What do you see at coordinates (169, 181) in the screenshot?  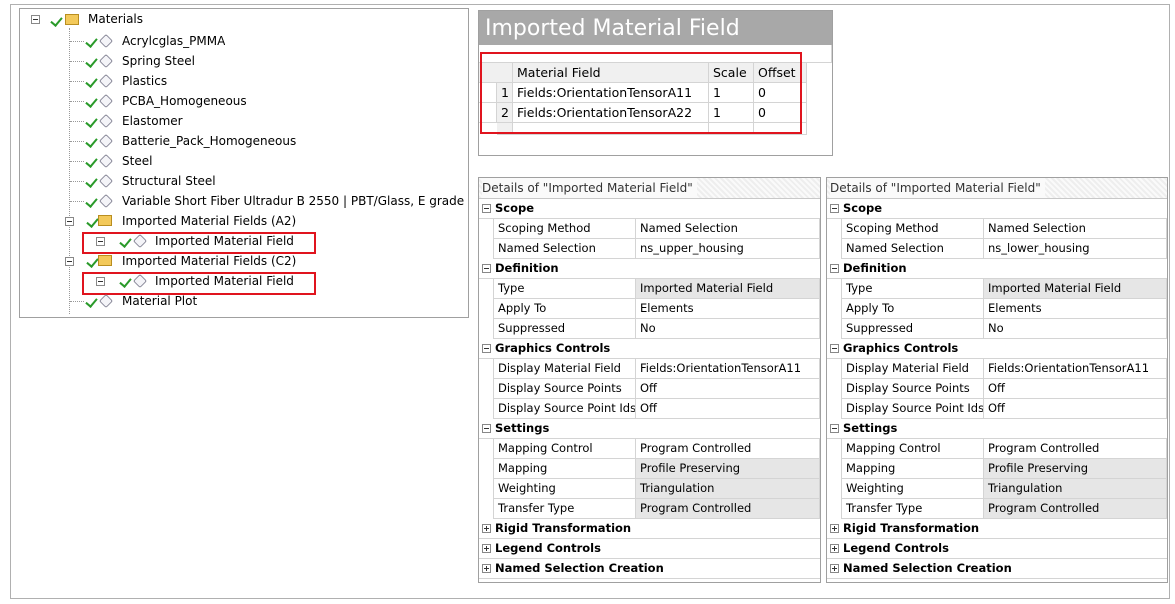 I see `tree-item: Structural Steel` at bounding box center [169, 181].